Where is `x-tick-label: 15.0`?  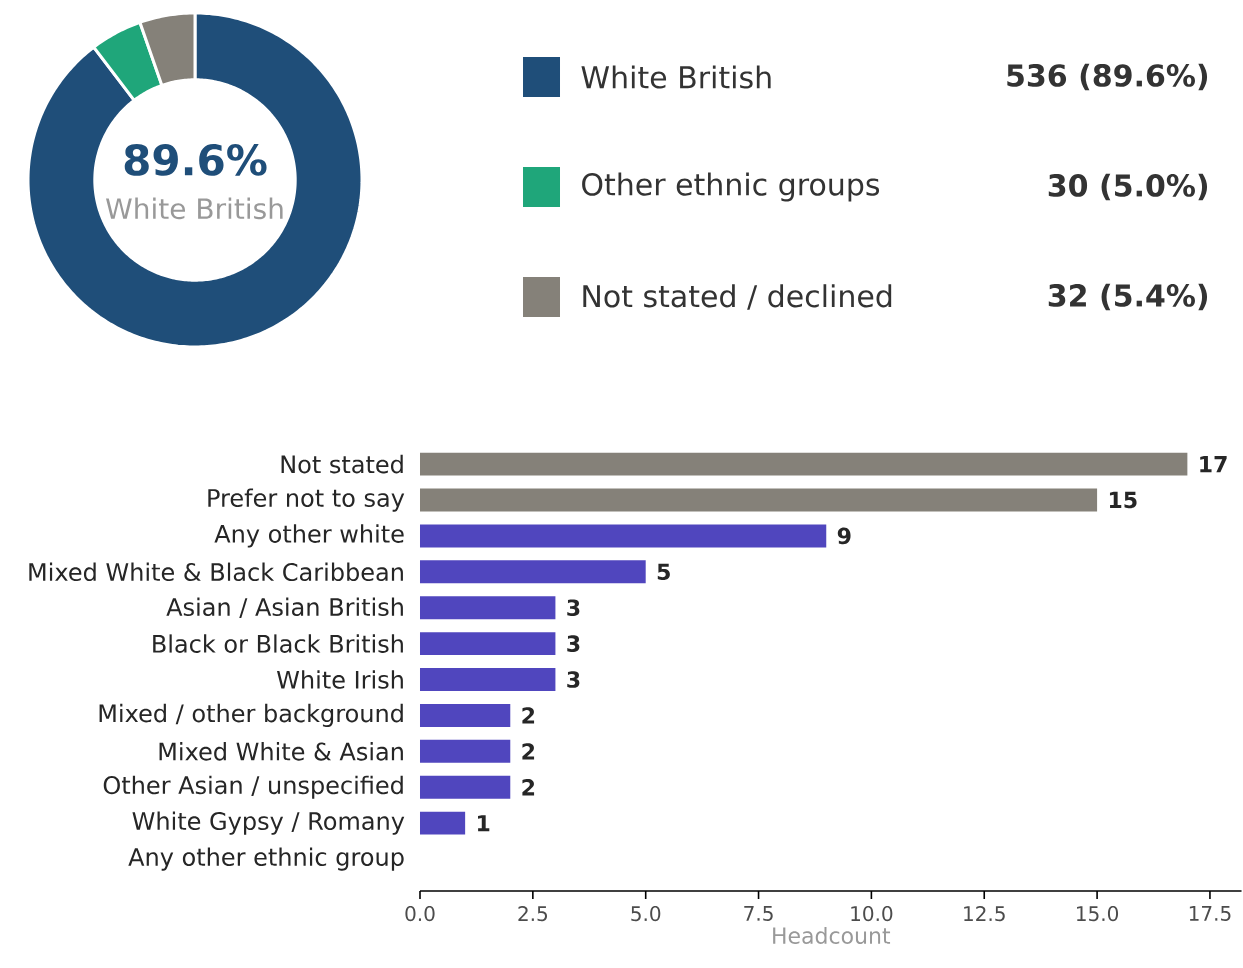 x-tick-label: 15.0 is located at coordinates (1098, 914).